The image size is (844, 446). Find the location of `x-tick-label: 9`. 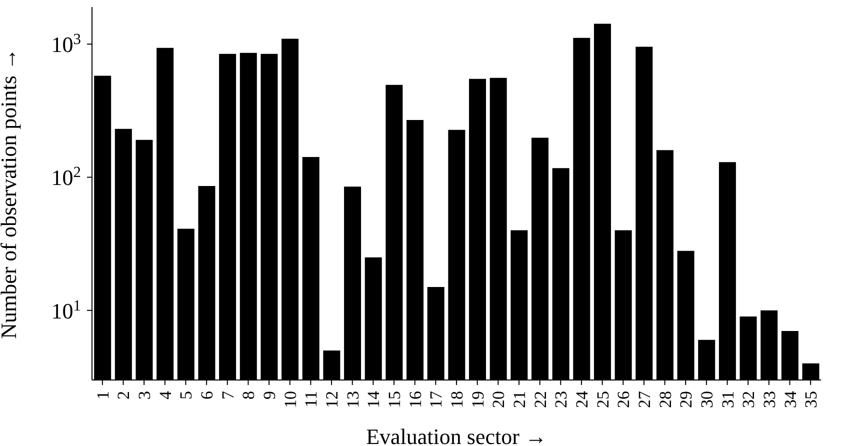

x-tick-label: 9 is located at coordinates (270, 395).